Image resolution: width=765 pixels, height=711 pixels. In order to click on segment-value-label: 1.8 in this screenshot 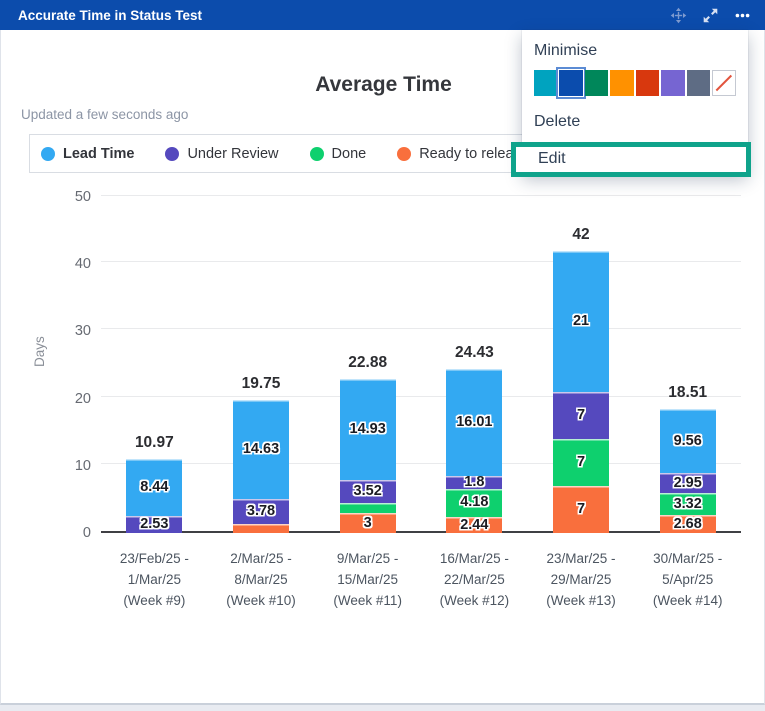, I will do `click(474, 482)`.